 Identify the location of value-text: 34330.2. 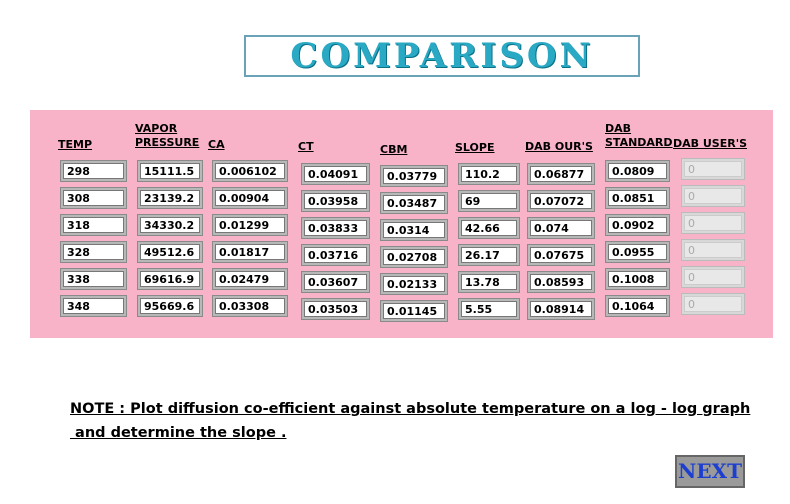
(170, 225).